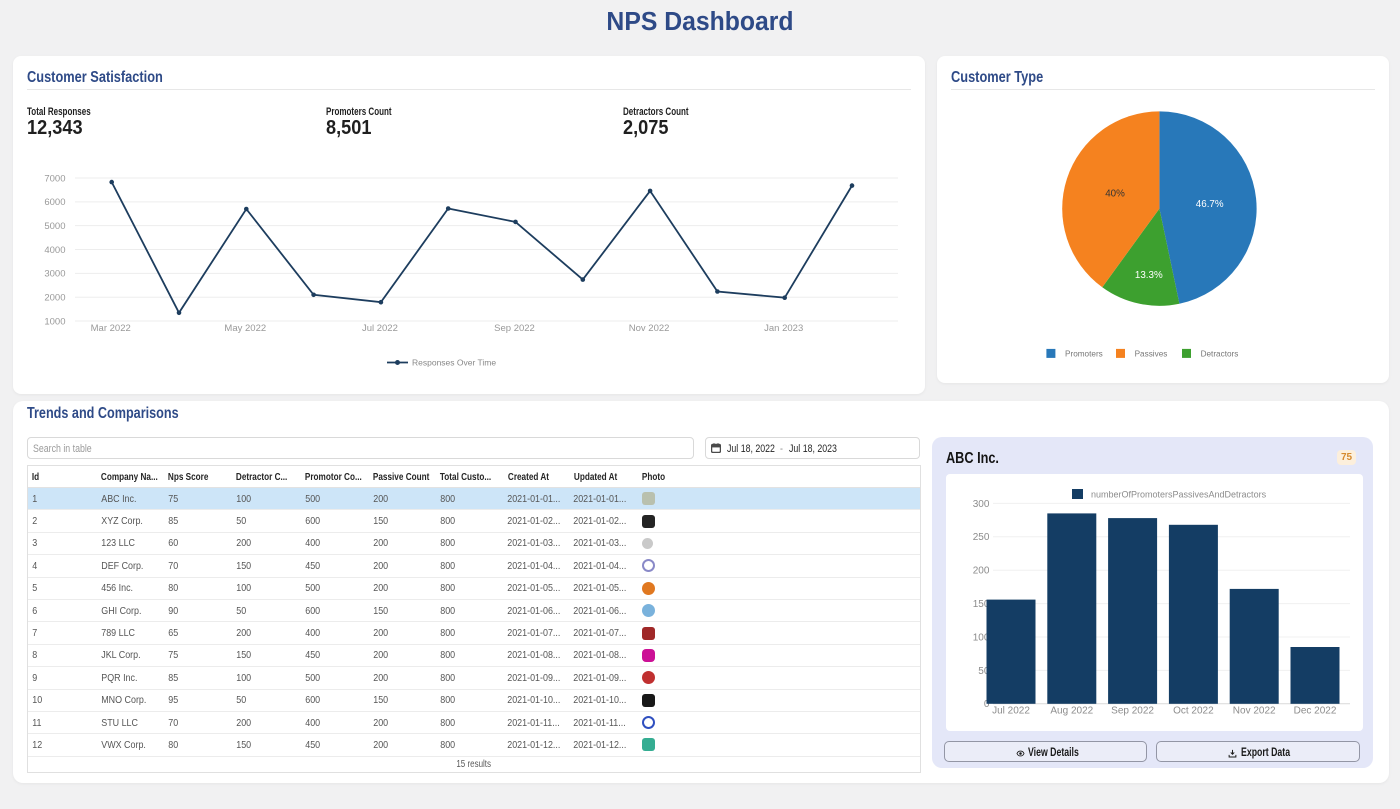 This screenshot has width=1400, height=809. Describe the element at coordinates (1151, 354) in the screenshot. I see `svg-text: Passives` at that location.